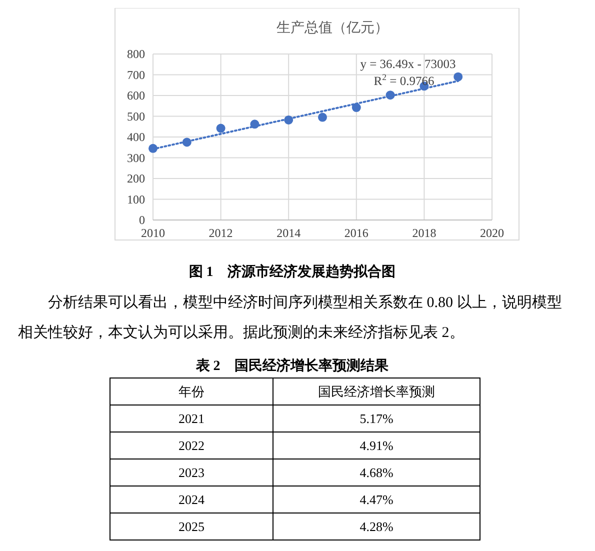 The image size is (595, 551). Describe the element at coordinates (292, 365) in the screenshot. I see `chart-title: 表 2 国民经济增长率预测结果` at that location.